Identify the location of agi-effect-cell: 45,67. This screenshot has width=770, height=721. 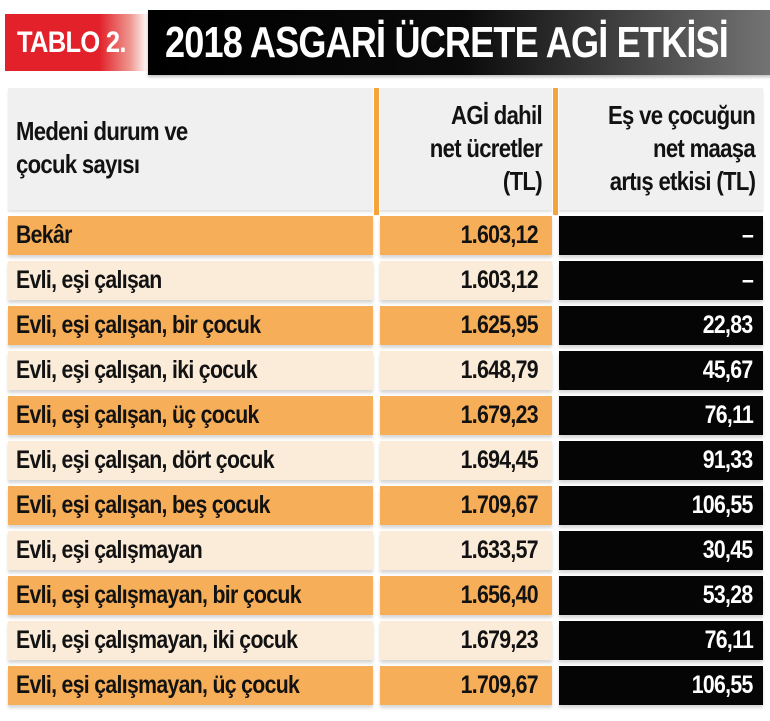
(661, 370).